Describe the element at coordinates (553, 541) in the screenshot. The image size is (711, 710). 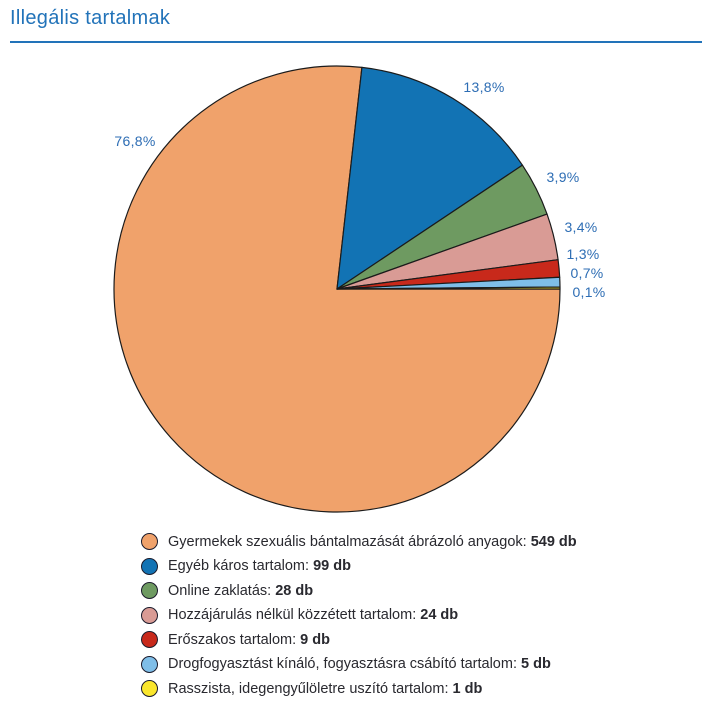
I see `legend-value: 549 db` at that location.